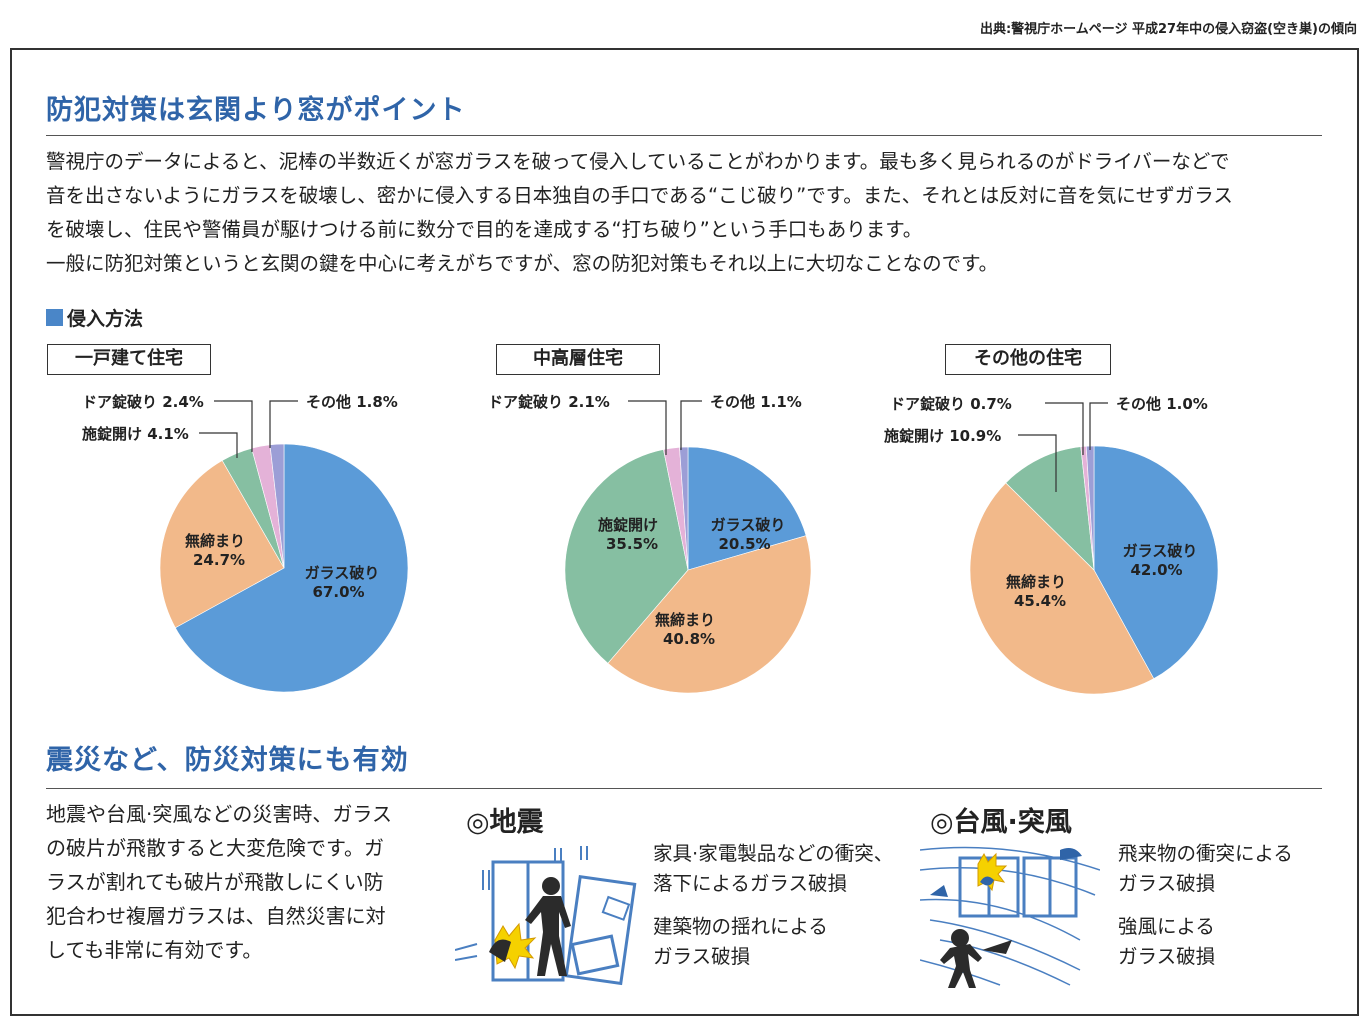 This screenshot has height=1026, width=1367. I want to click on pie3-title: その他の住宅, so click(1028, 359).